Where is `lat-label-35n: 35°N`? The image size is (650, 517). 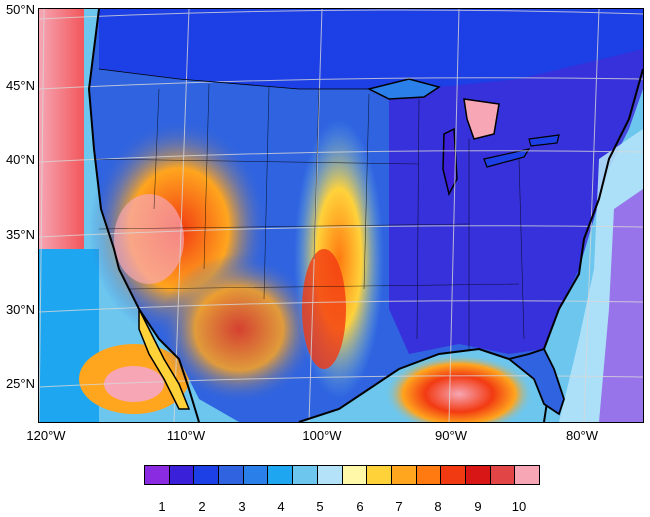
lat-label-35n: 35°N is located at coordinates (20, 234).